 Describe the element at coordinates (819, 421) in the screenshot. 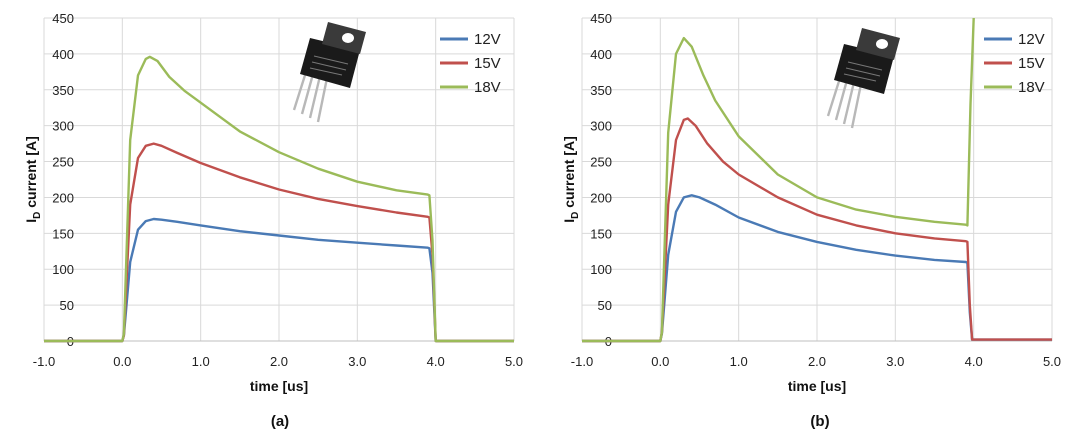

I see `panel-caption: (b)` at that location.